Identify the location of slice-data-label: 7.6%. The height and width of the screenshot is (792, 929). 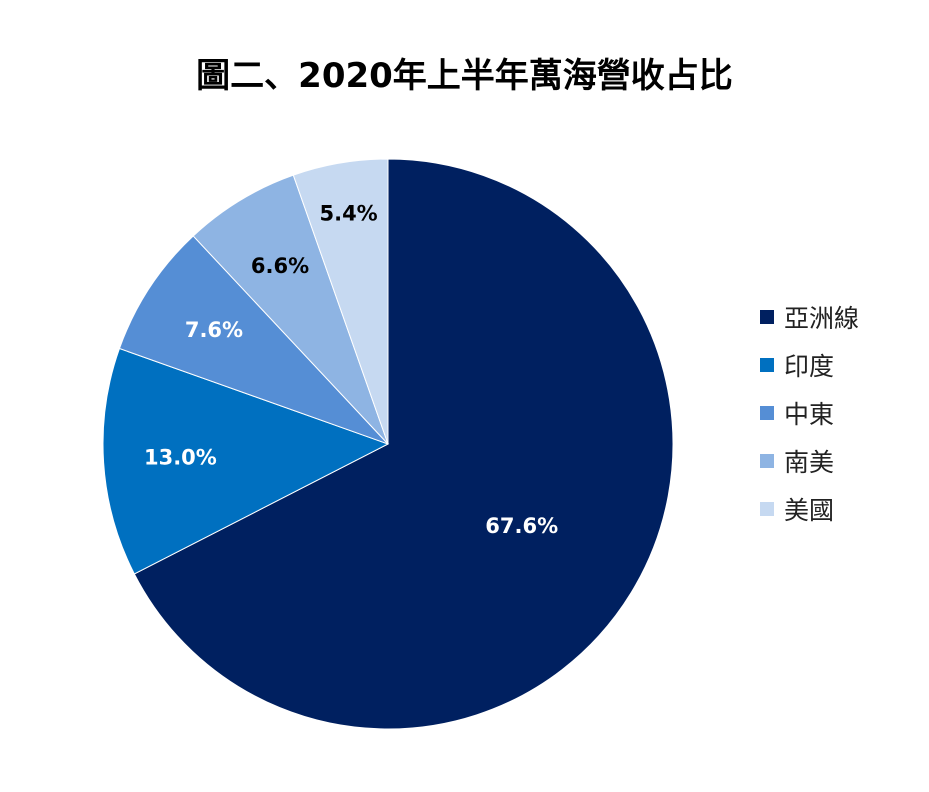
(214, 330).